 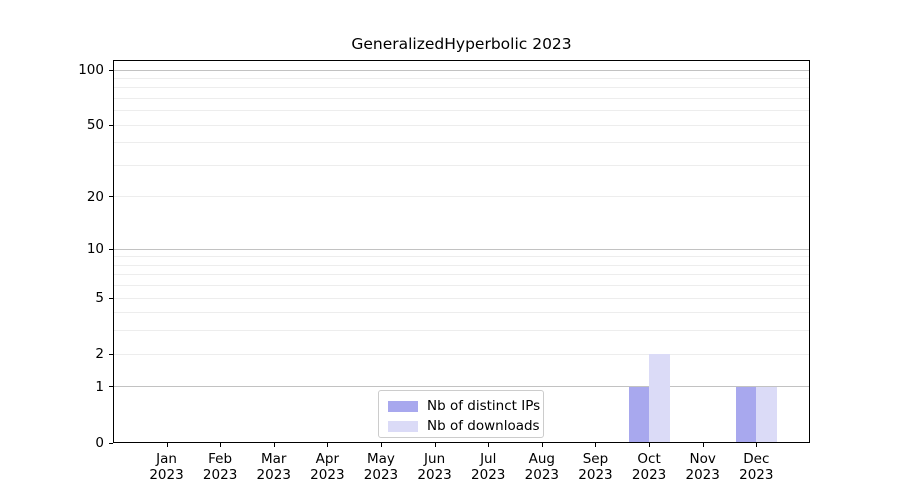 I want to click on x-tick-month: Aug, so click(x=542, y=459).